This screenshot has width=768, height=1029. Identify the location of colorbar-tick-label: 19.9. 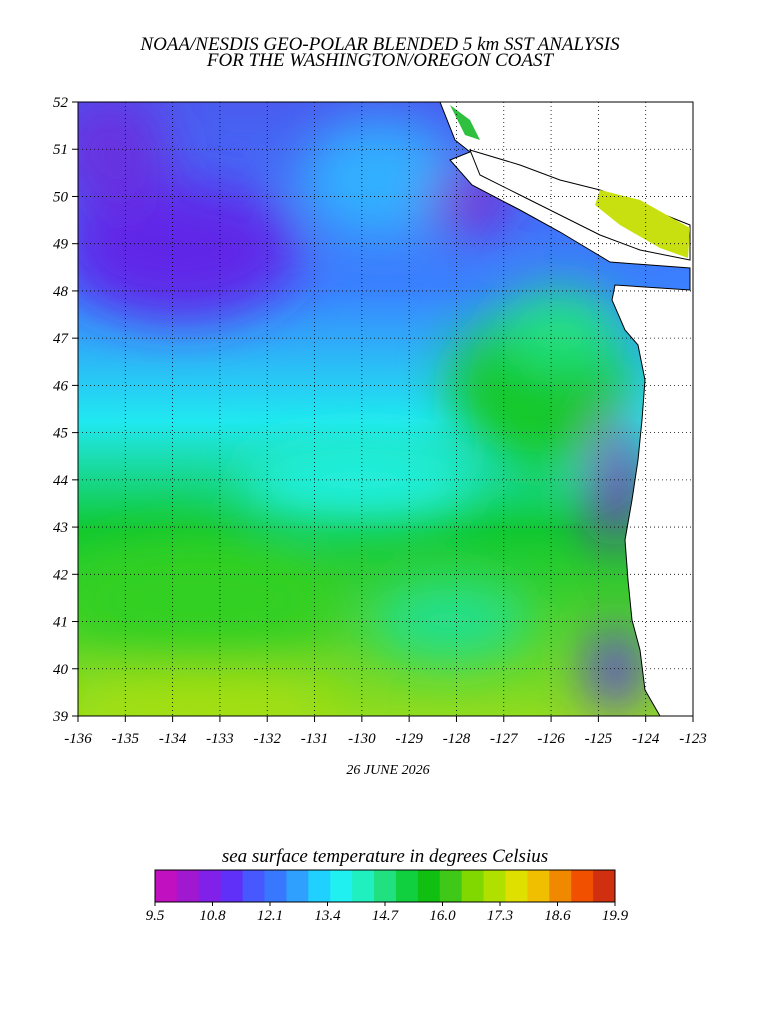
(615, 916).